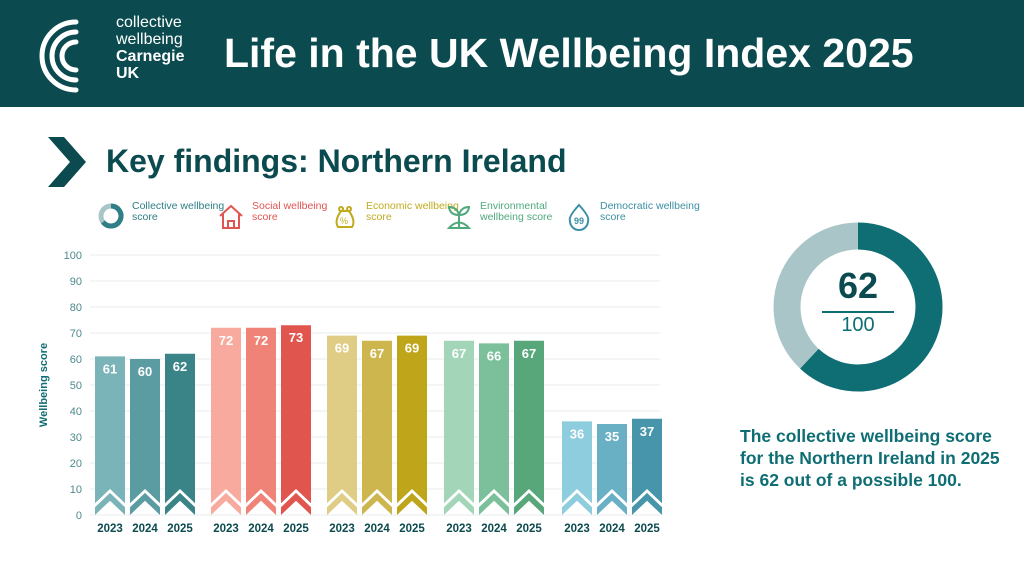 This screenshot has height=576, width=1024. I want to click on donut-icon, so click(111, 216).